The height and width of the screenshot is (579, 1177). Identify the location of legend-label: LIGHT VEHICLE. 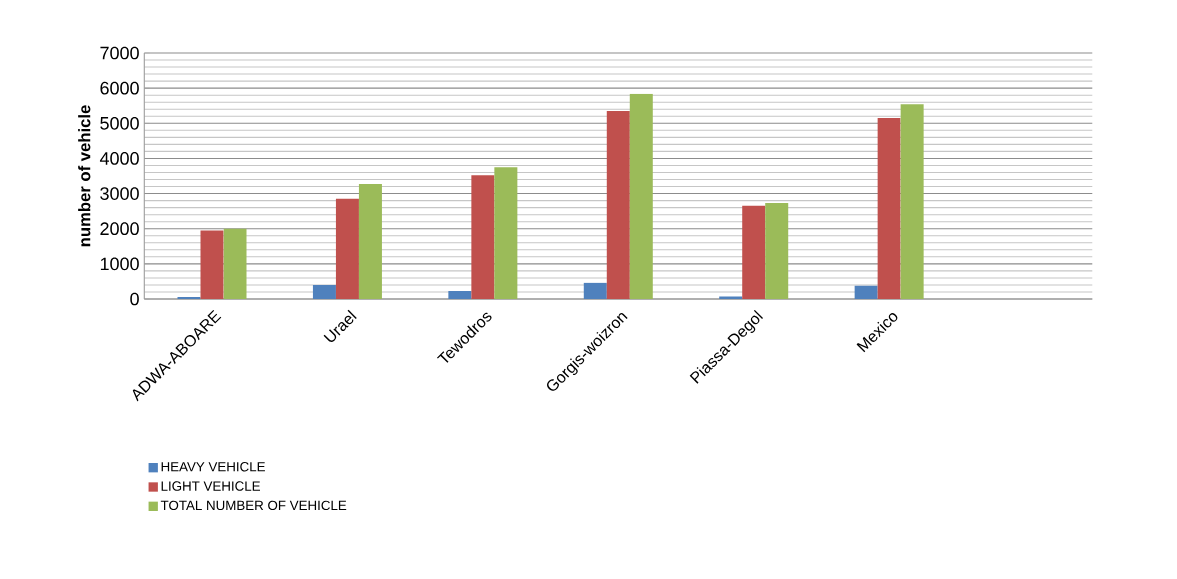
(210, 486).